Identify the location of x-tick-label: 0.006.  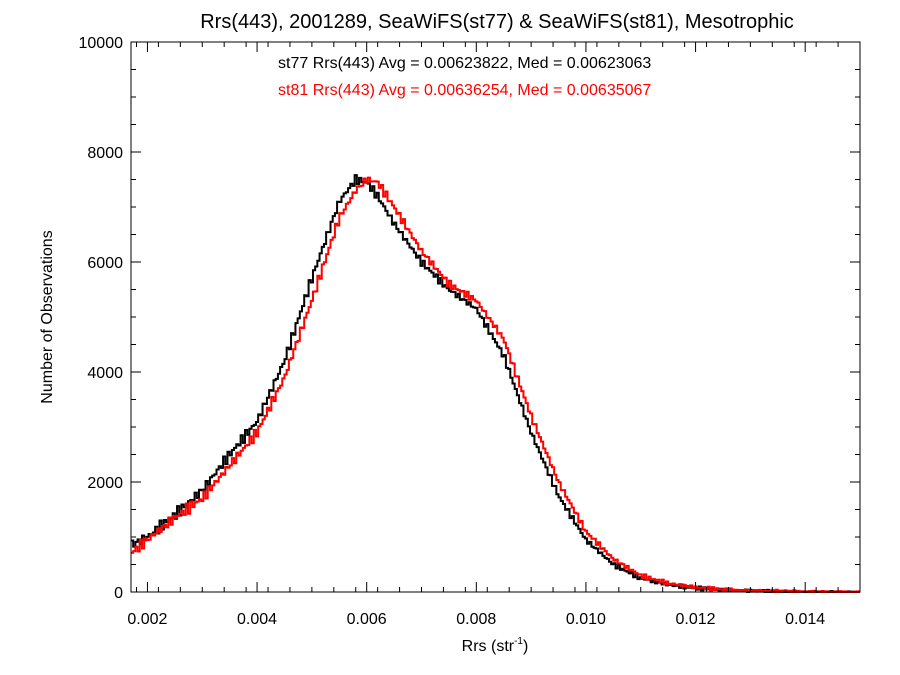
(367, 619).